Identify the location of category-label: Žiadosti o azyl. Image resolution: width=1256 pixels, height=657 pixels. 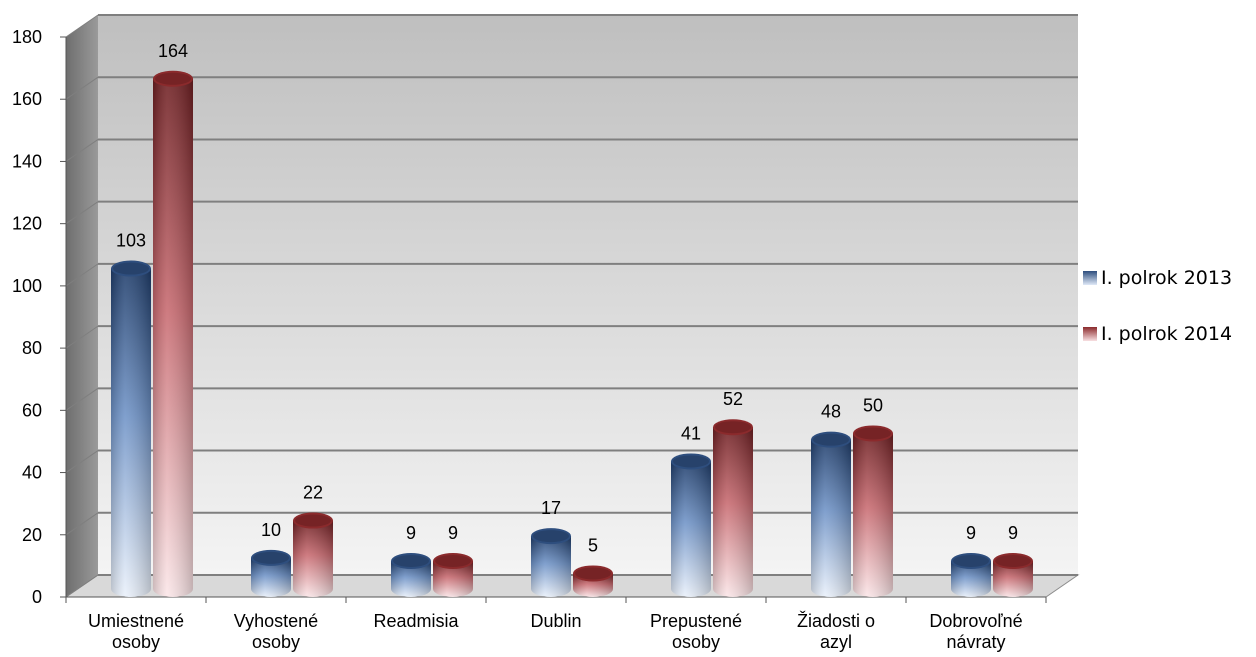
(836, 631).